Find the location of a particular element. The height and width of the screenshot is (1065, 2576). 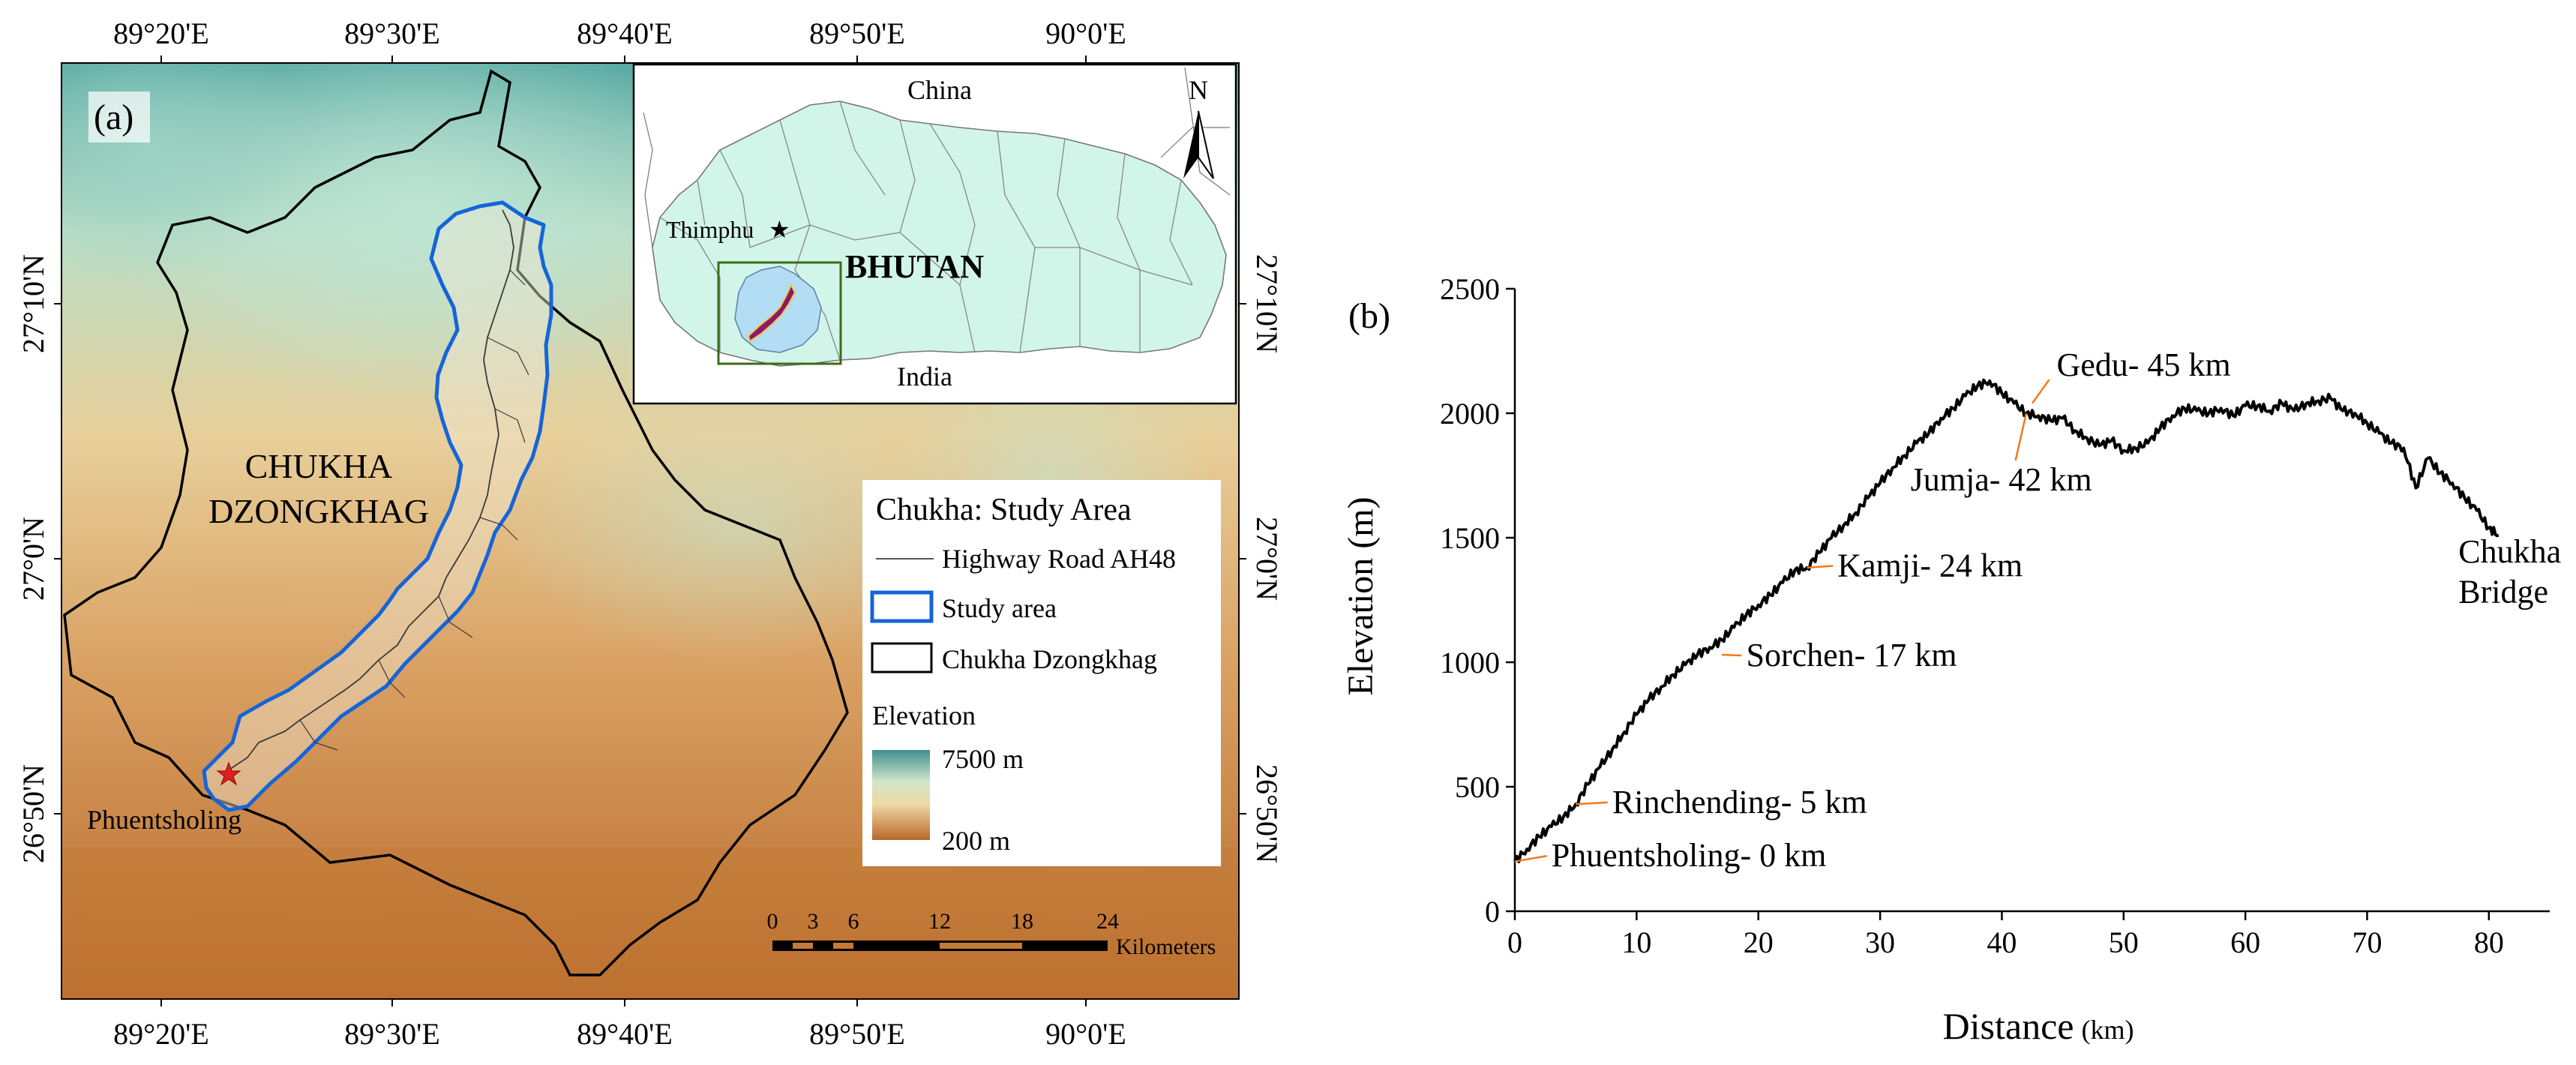

highway-road-ah48 is located at coordinates (369, 491).